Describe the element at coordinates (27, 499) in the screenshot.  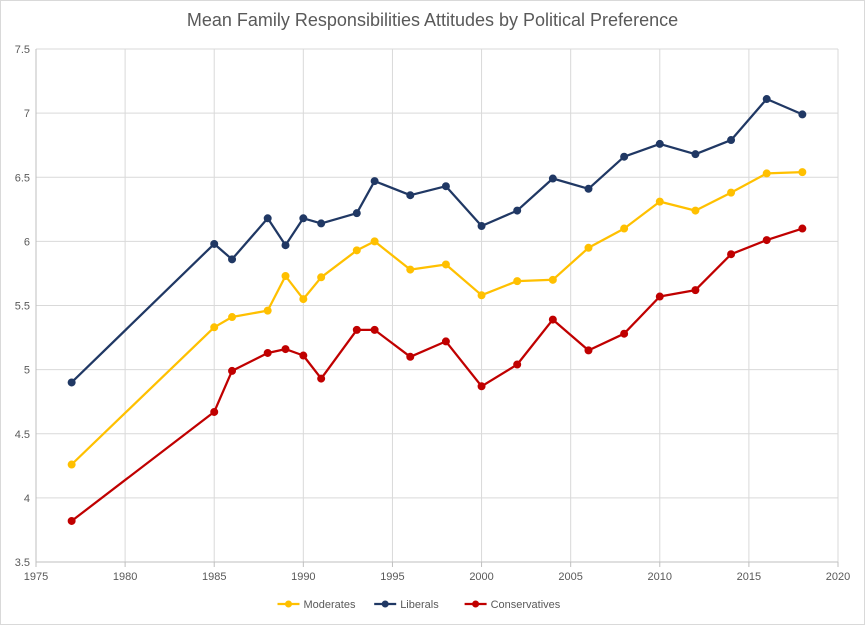
I see `y-tick-label: 4` at that location.